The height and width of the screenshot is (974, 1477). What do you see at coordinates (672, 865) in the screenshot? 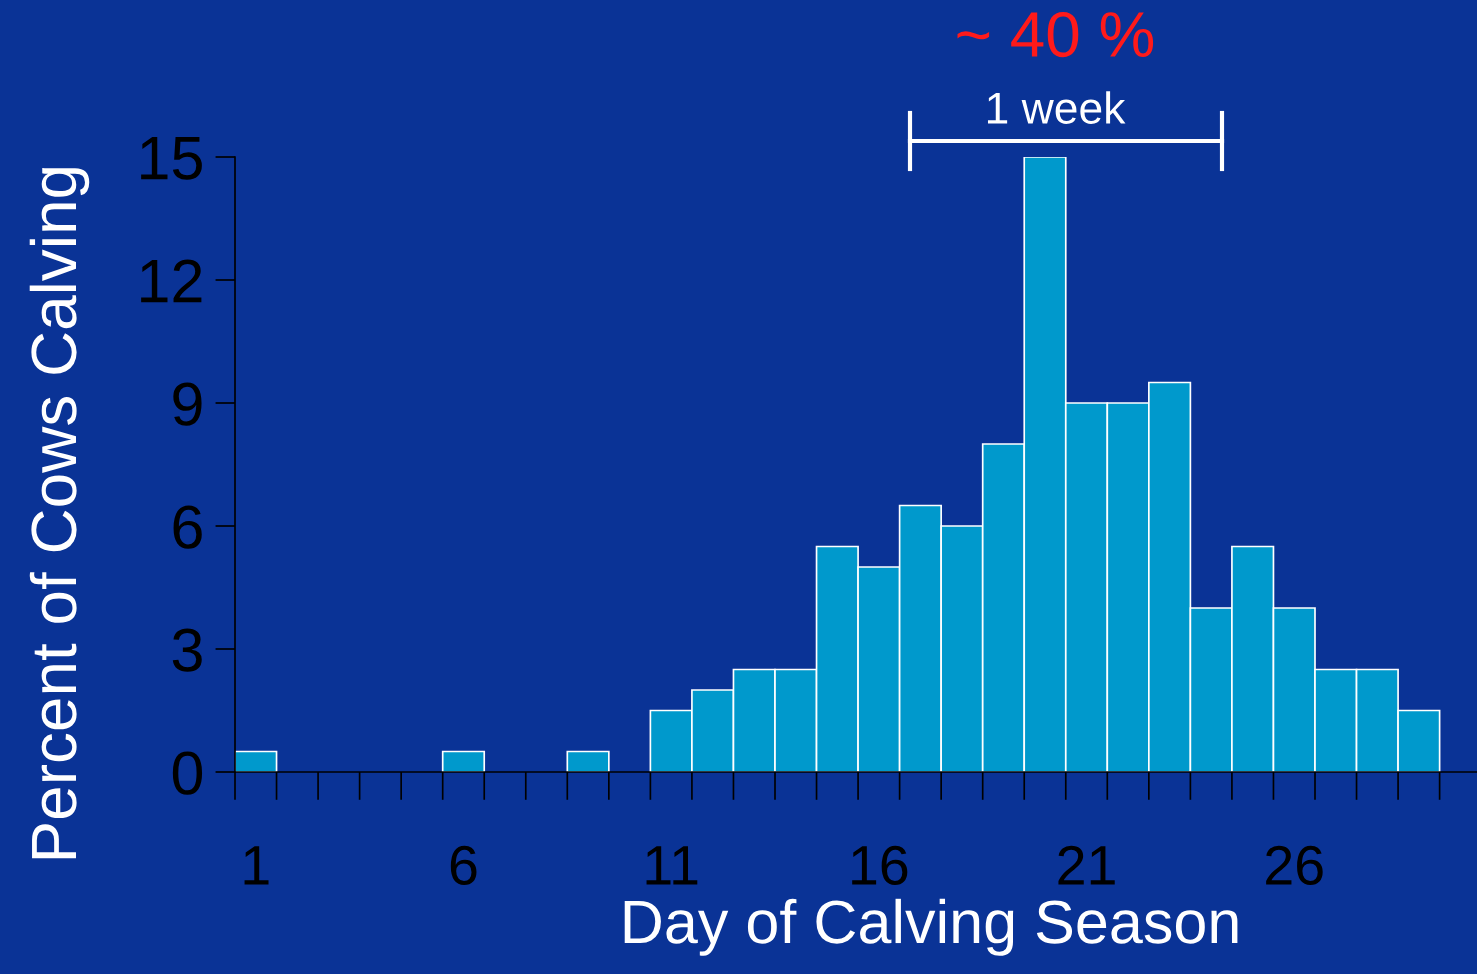
I see `x-tick-label: 11` at bounding box center [672, 865].